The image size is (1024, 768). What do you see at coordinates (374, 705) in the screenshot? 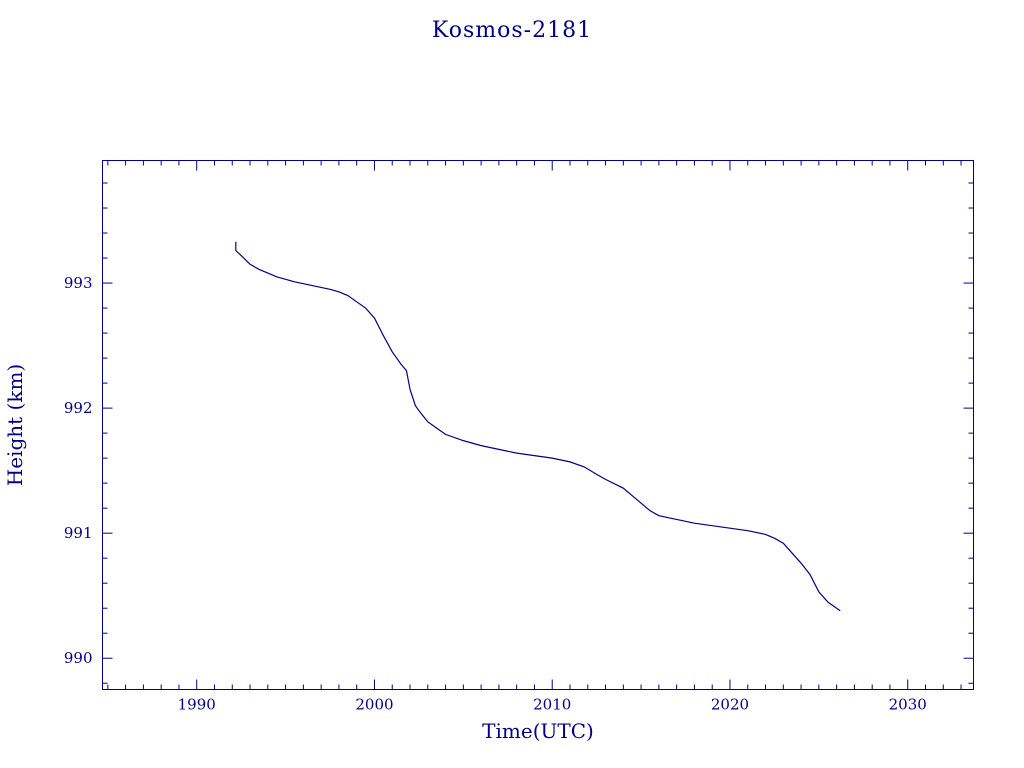
I see `x-tick-label: 2000` at bounding box center [374, 705].